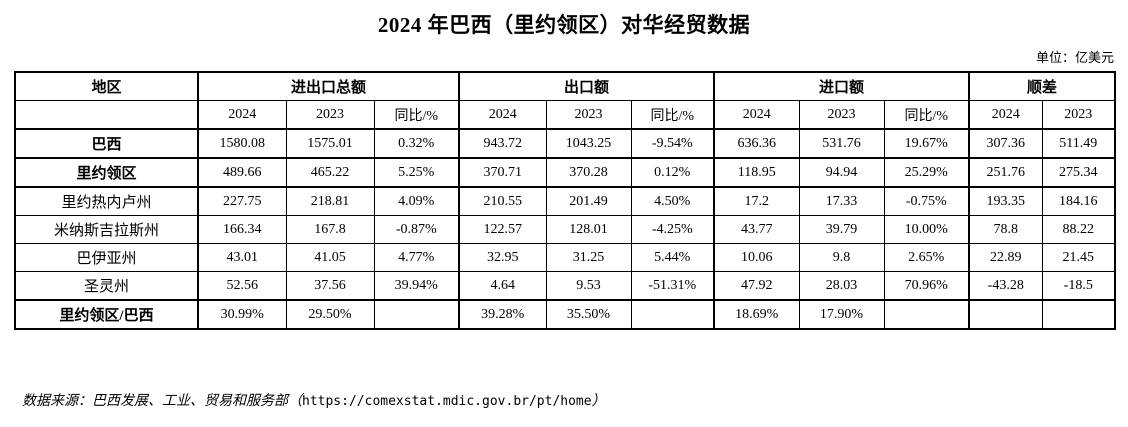 This screenshot has width=1128, height=427. What do you see at coordinates (1078, 143) in the screenshot?
I see `value-cell: 511.49` at bounding box center [1078, 143].